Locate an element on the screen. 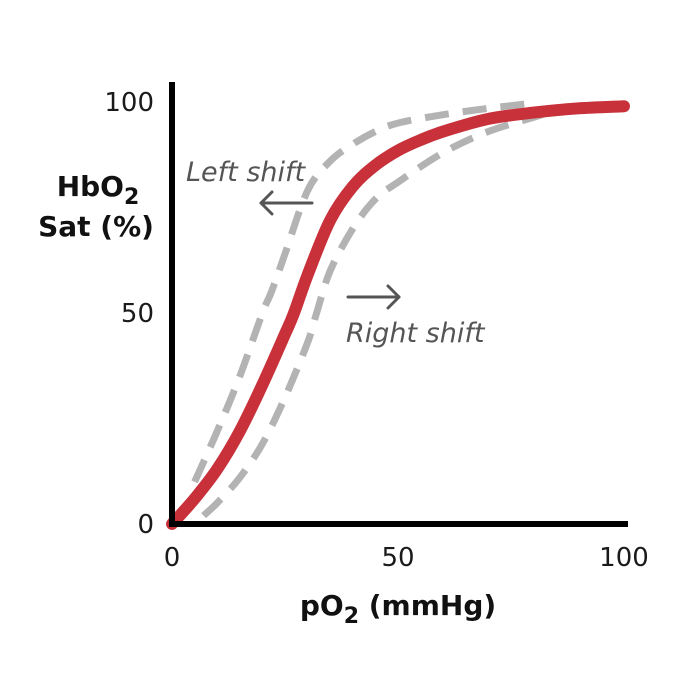  x-tick-label-0: 0 is located at coordinates (172, 558).